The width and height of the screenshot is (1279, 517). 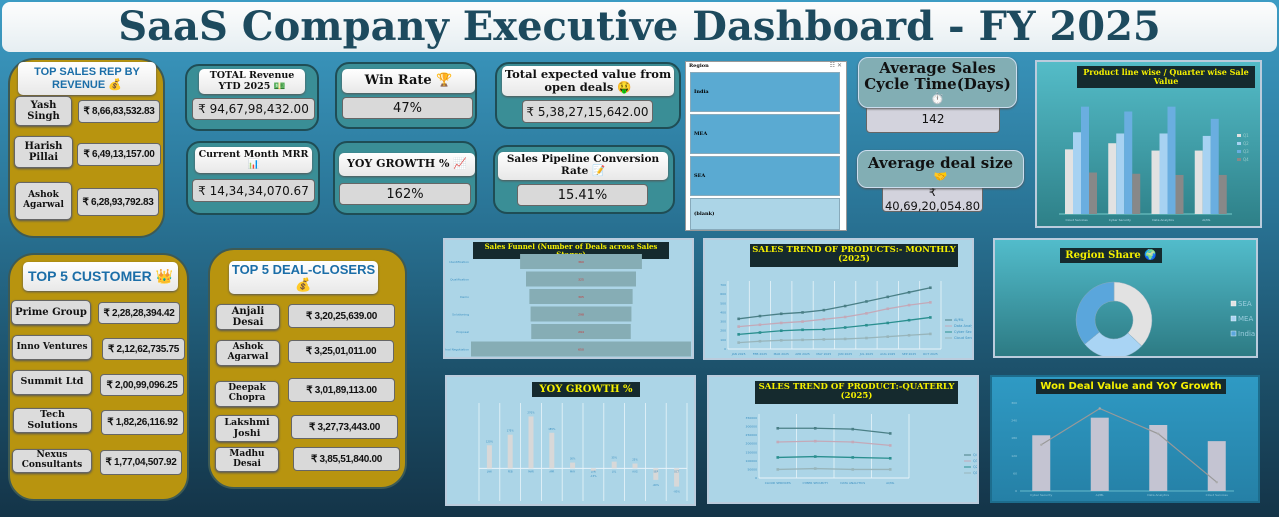 What do you see at coordinates (1245, 319) in the screenshot?
I see `legend-label: MEA` at bounding box center [1245, 319].